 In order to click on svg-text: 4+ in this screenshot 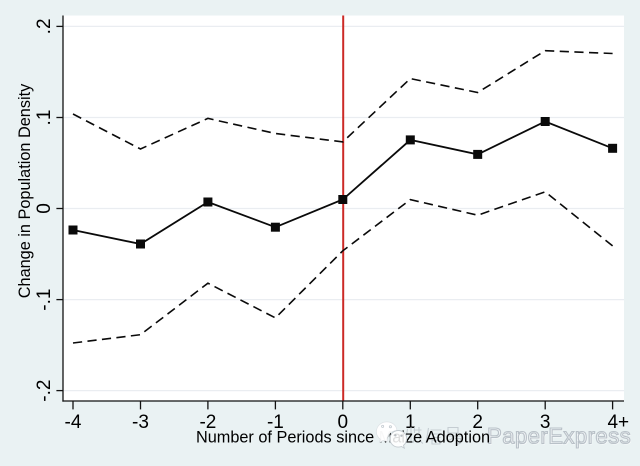, I will do `click(618, 422)`.